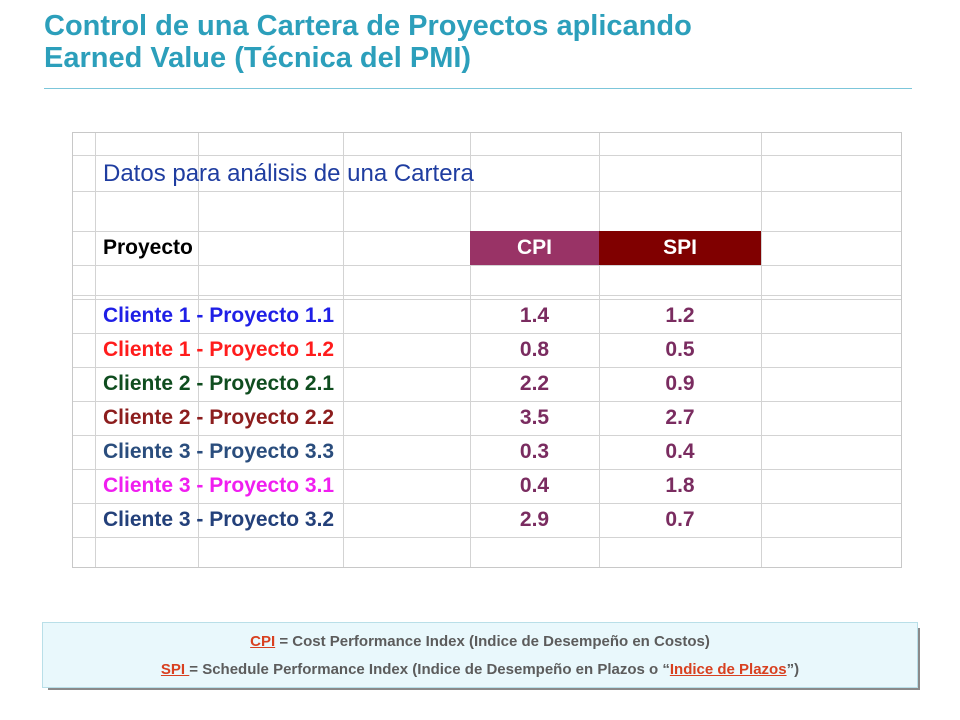 The height and width of the screenshot is (720, 960). I want to click on spi-abbreviation-link: SPI, so click(175, 669).